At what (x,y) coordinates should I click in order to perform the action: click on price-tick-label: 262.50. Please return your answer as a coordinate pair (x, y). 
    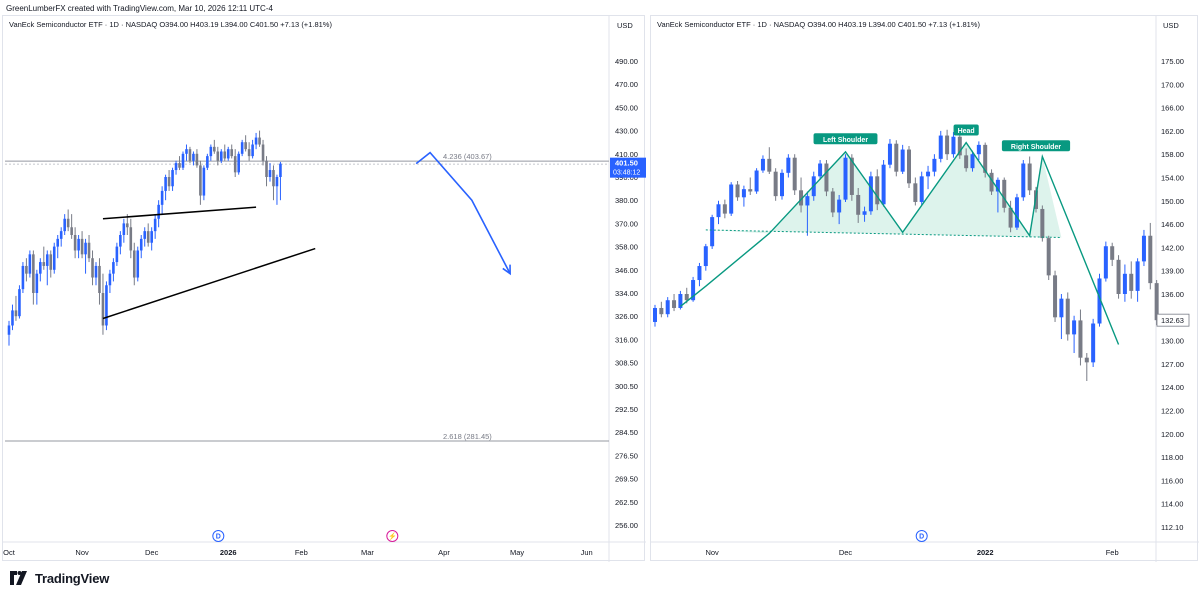
    Looking at the image, I should click on (626, 502).